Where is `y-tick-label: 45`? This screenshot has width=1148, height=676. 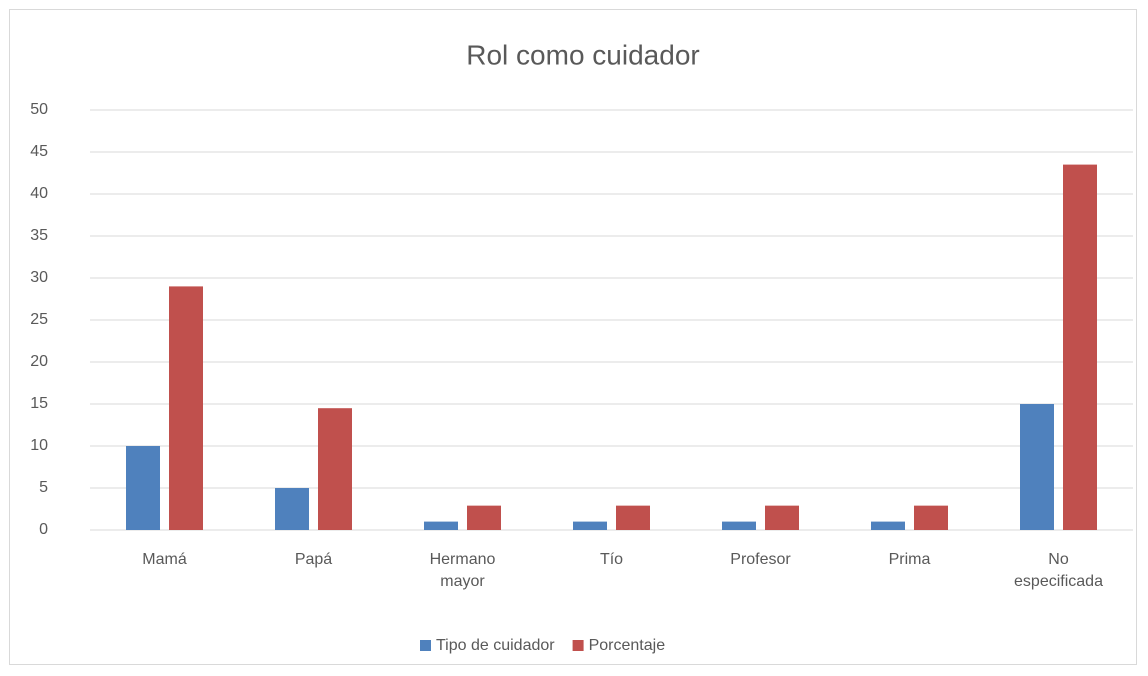 y-tick-label: 45 is located at coordinates (39, 151).